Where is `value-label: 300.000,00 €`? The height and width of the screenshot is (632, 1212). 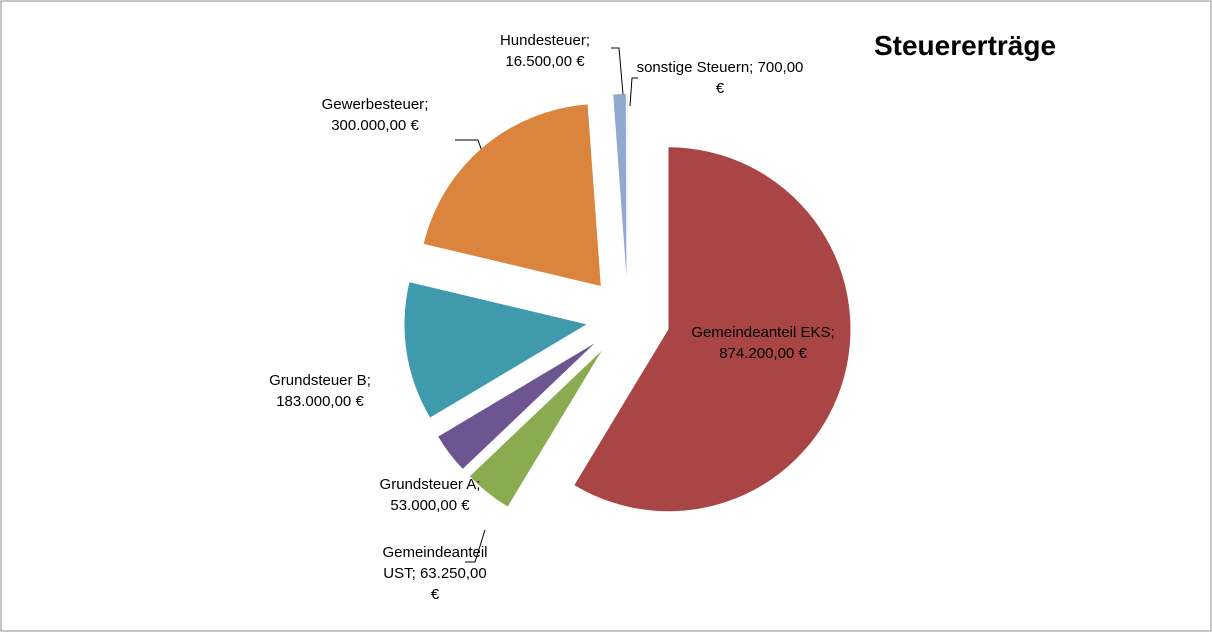 value-label: 300.000,00 € is located at coordinates (375, 125).